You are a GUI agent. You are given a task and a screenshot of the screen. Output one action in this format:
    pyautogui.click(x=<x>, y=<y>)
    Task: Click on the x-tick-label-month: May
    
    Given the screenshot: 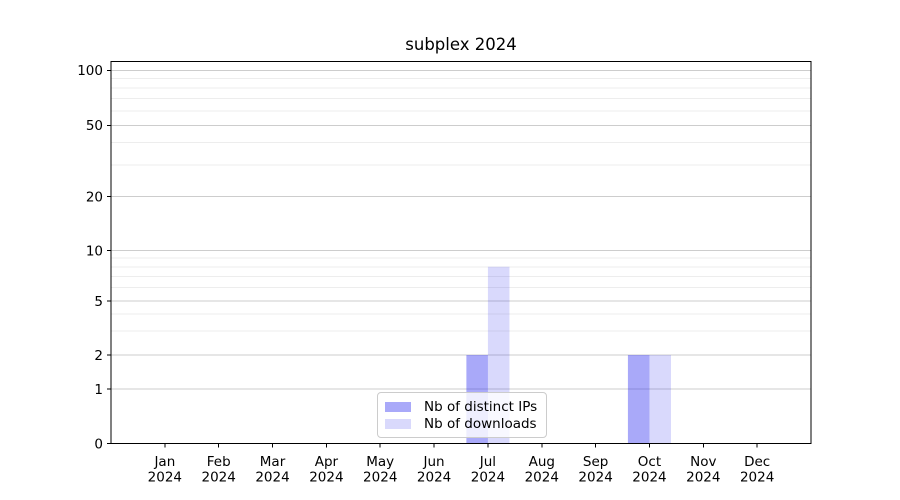 What is the action you would take?
    pyautogui.click(x=380, y=462)
    